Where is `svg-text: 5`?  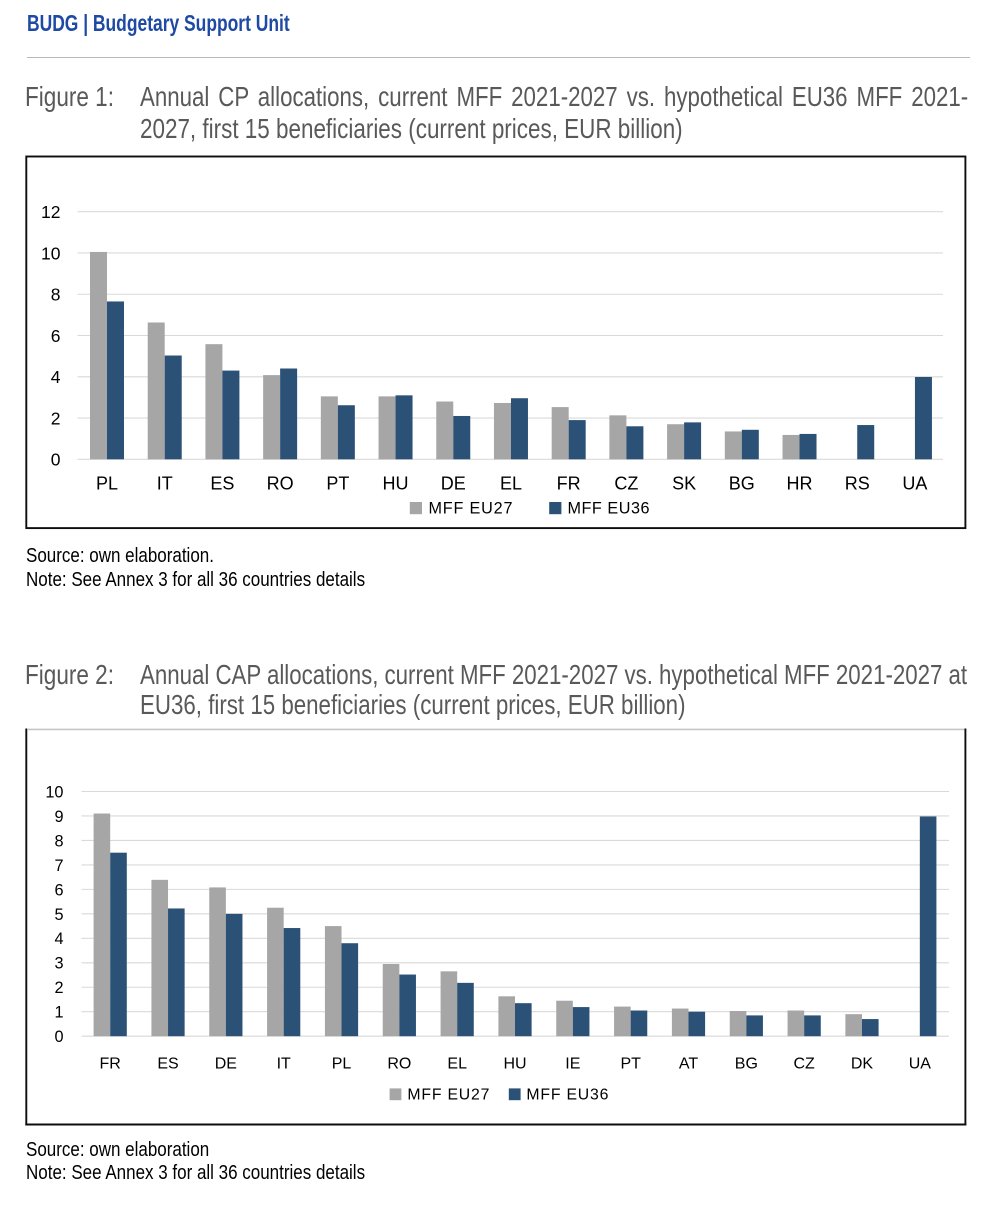
svg-text: 5 is located at coordinates (58, 915).